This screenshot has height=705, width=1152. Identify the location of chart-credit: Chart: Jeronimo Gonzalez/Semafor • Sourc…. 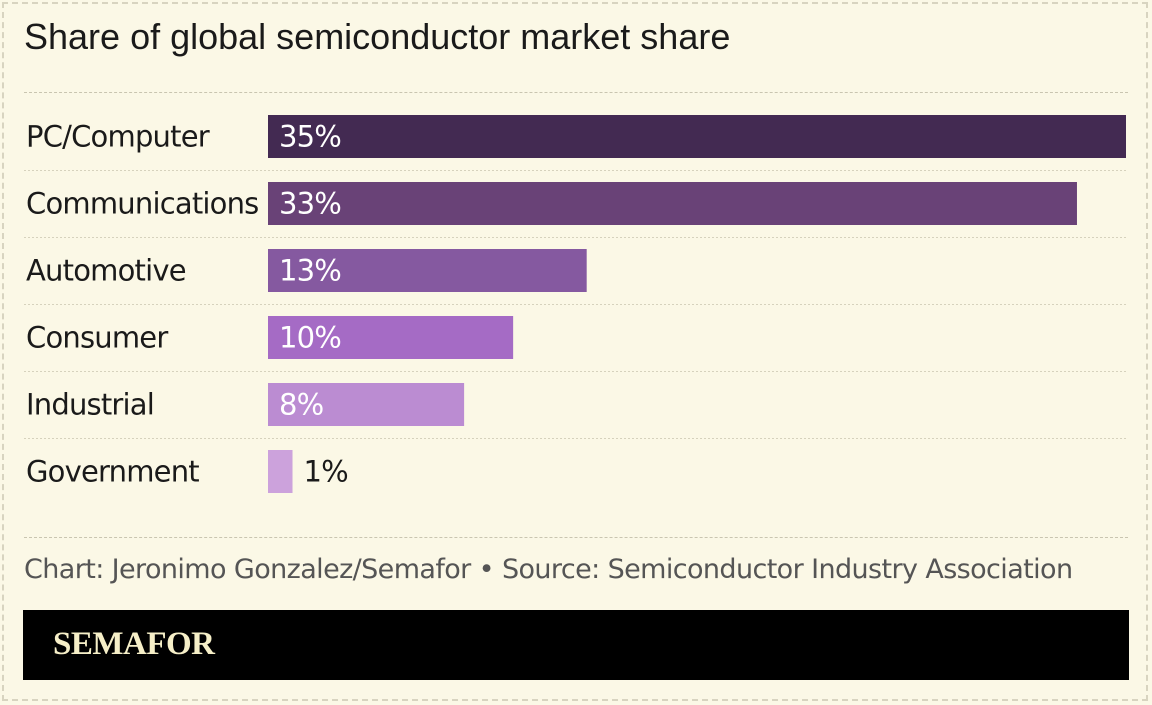
(548, 569).